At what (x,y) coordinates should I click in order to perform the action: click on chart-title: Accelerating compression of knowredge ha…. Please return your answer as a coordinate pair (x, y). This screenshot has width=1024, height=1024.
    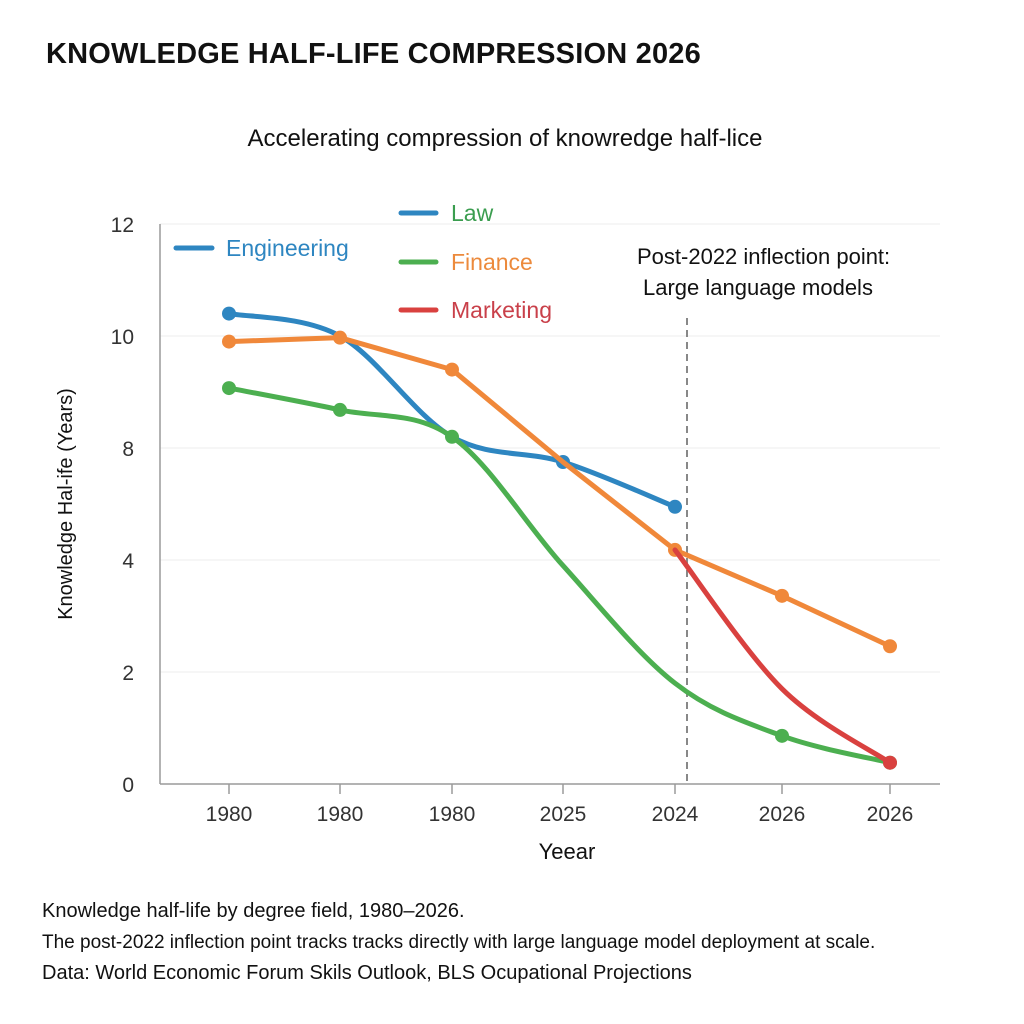
    Looking at the image, I should click on (505, 138).